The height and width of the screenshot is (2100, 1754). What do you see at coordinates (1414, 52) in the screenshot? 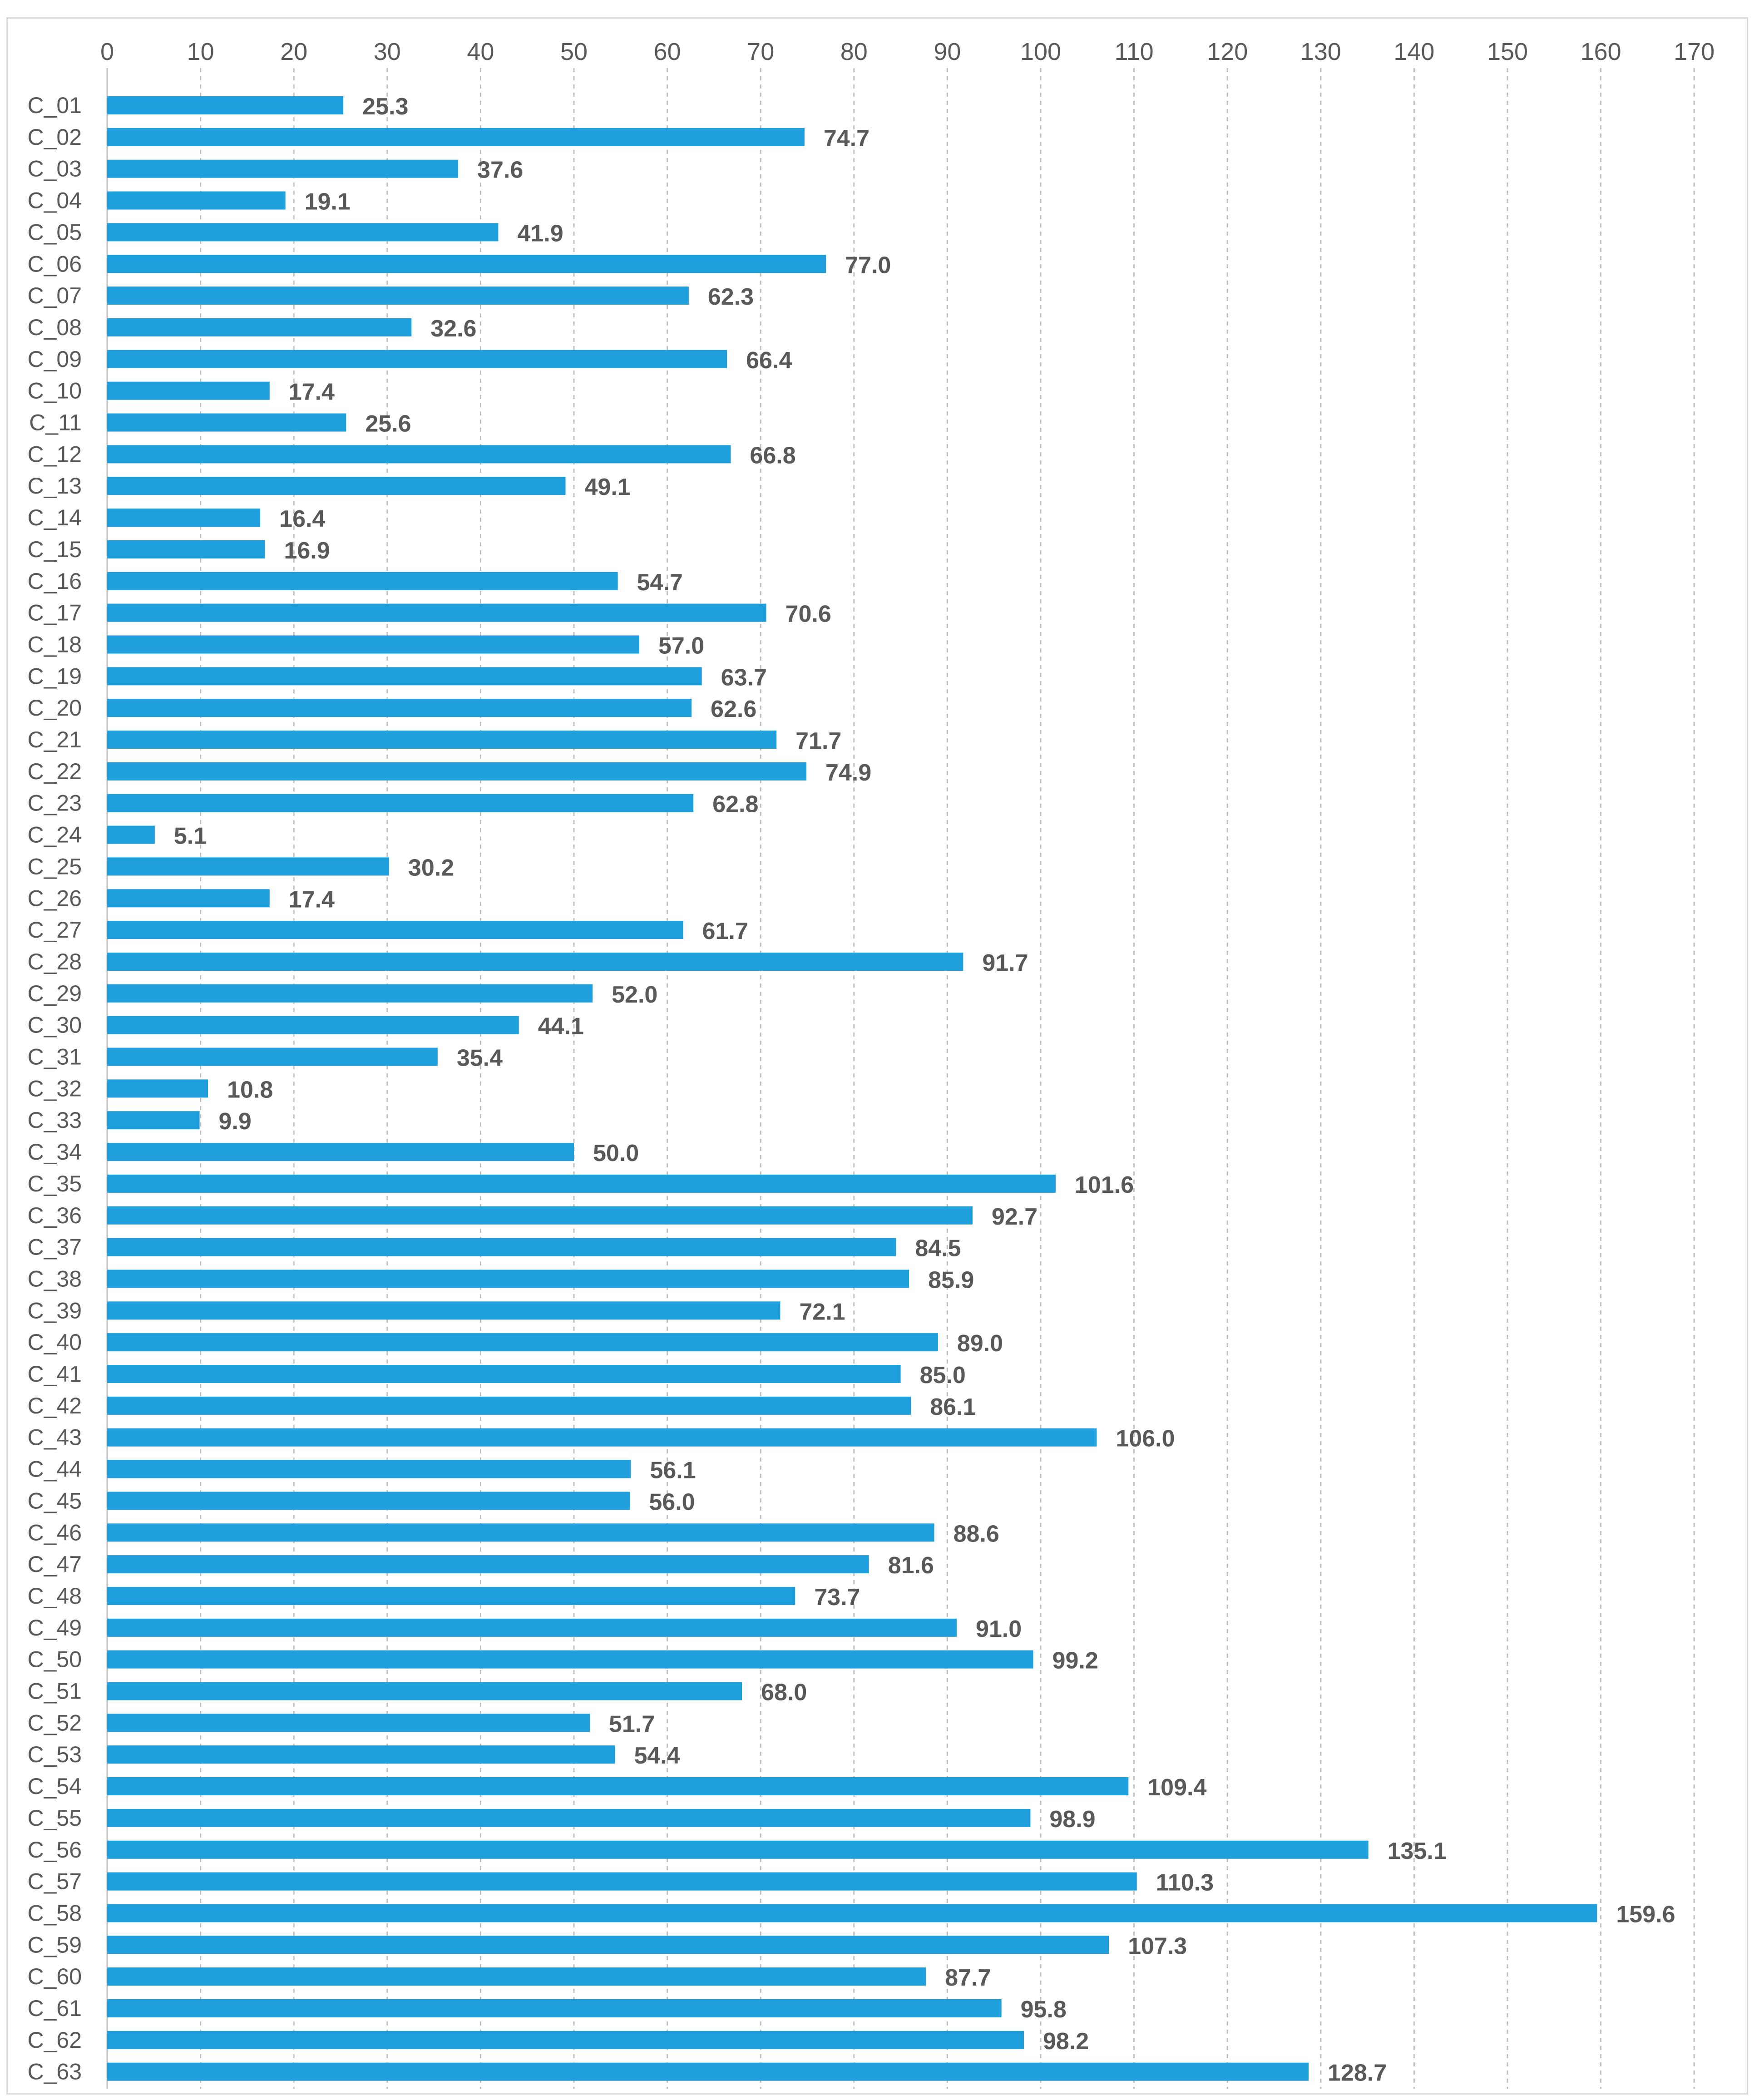
I see `x-tick-label: 140` at bounding box center [1414, 52].